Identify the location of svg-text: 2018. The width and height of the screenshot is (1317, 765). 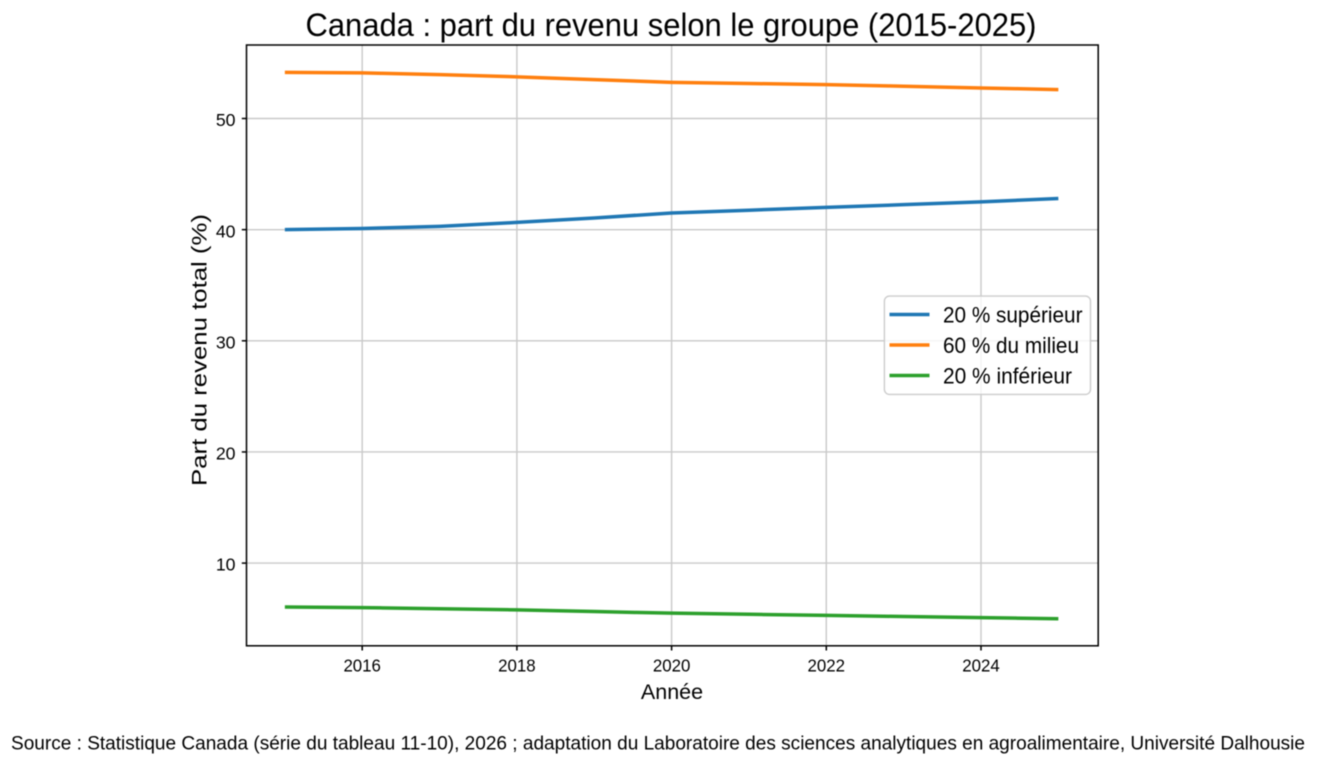
(517, 666).